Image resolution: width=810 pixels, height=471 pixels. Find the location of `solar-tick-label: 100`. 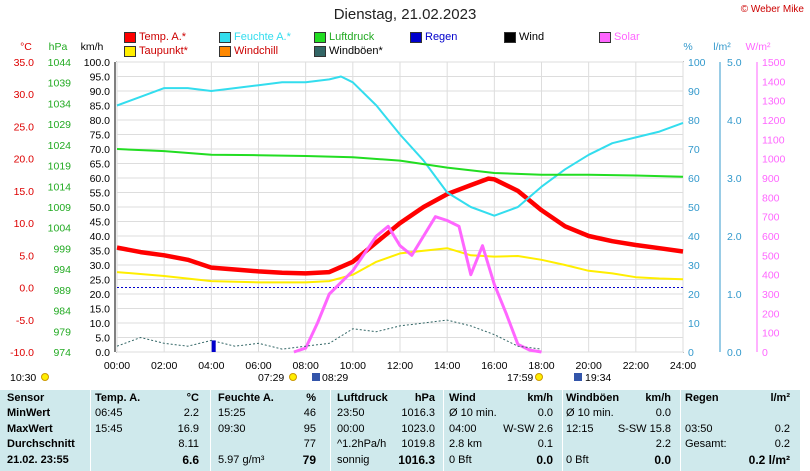

solar-tick-label: 100 is located at coordinates (771, 334).